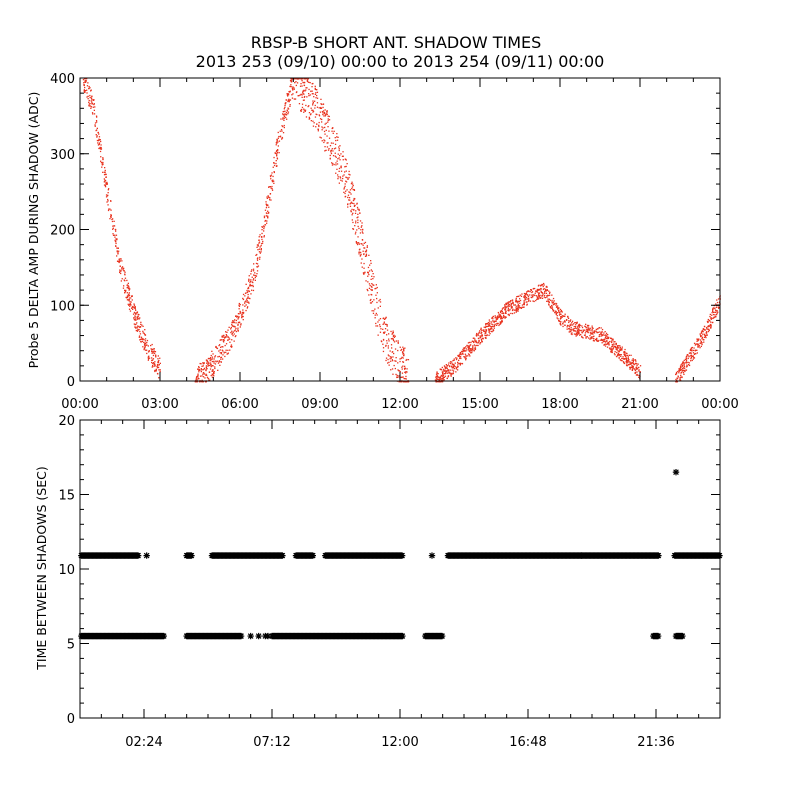 Image resolution: width=800 pixels, height=800 pixels. I want to click on x-tick-label: 15:00, so click(479, 404).